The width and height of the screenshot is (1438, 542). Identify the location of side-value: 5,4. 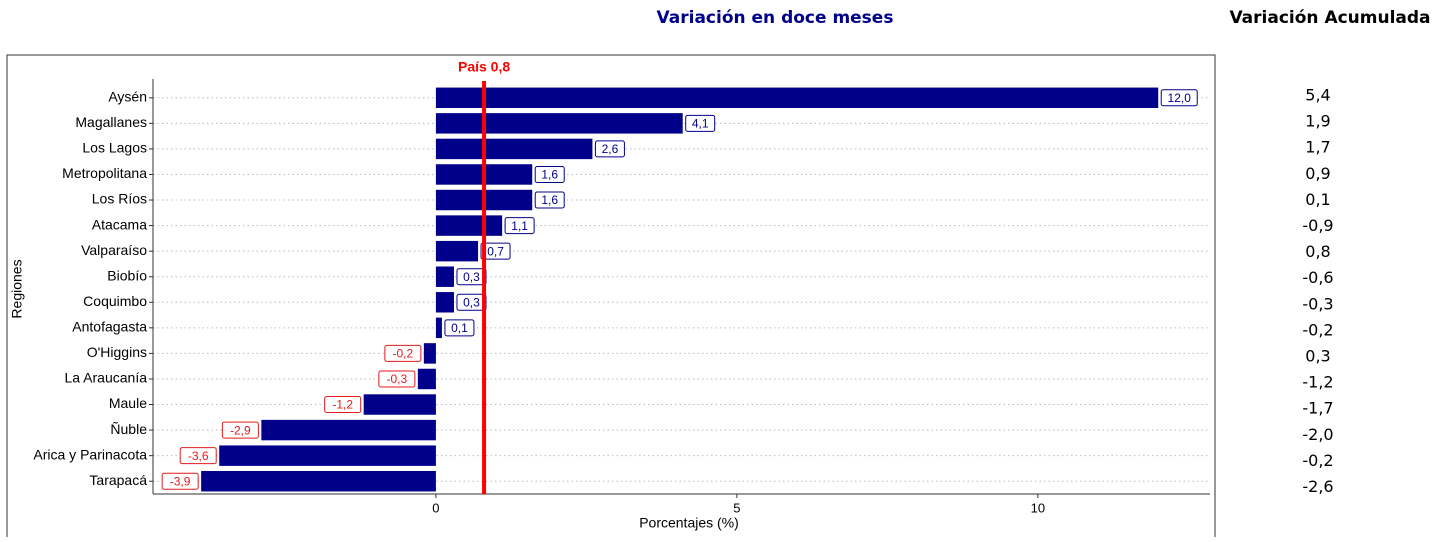
(1317, 95).